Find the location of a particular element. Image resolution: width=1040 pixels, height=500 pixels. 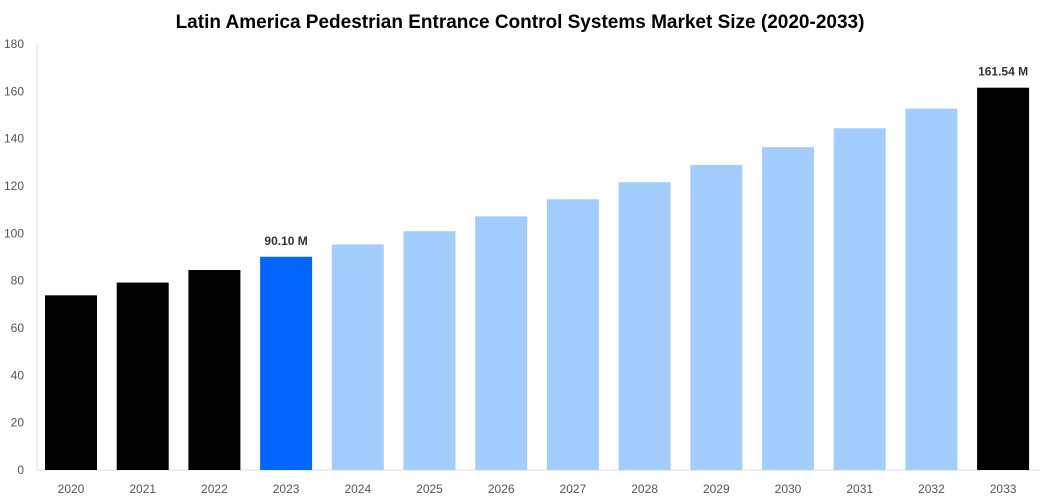

x-tick-label: 2029 is located at coordinates (716, 489).